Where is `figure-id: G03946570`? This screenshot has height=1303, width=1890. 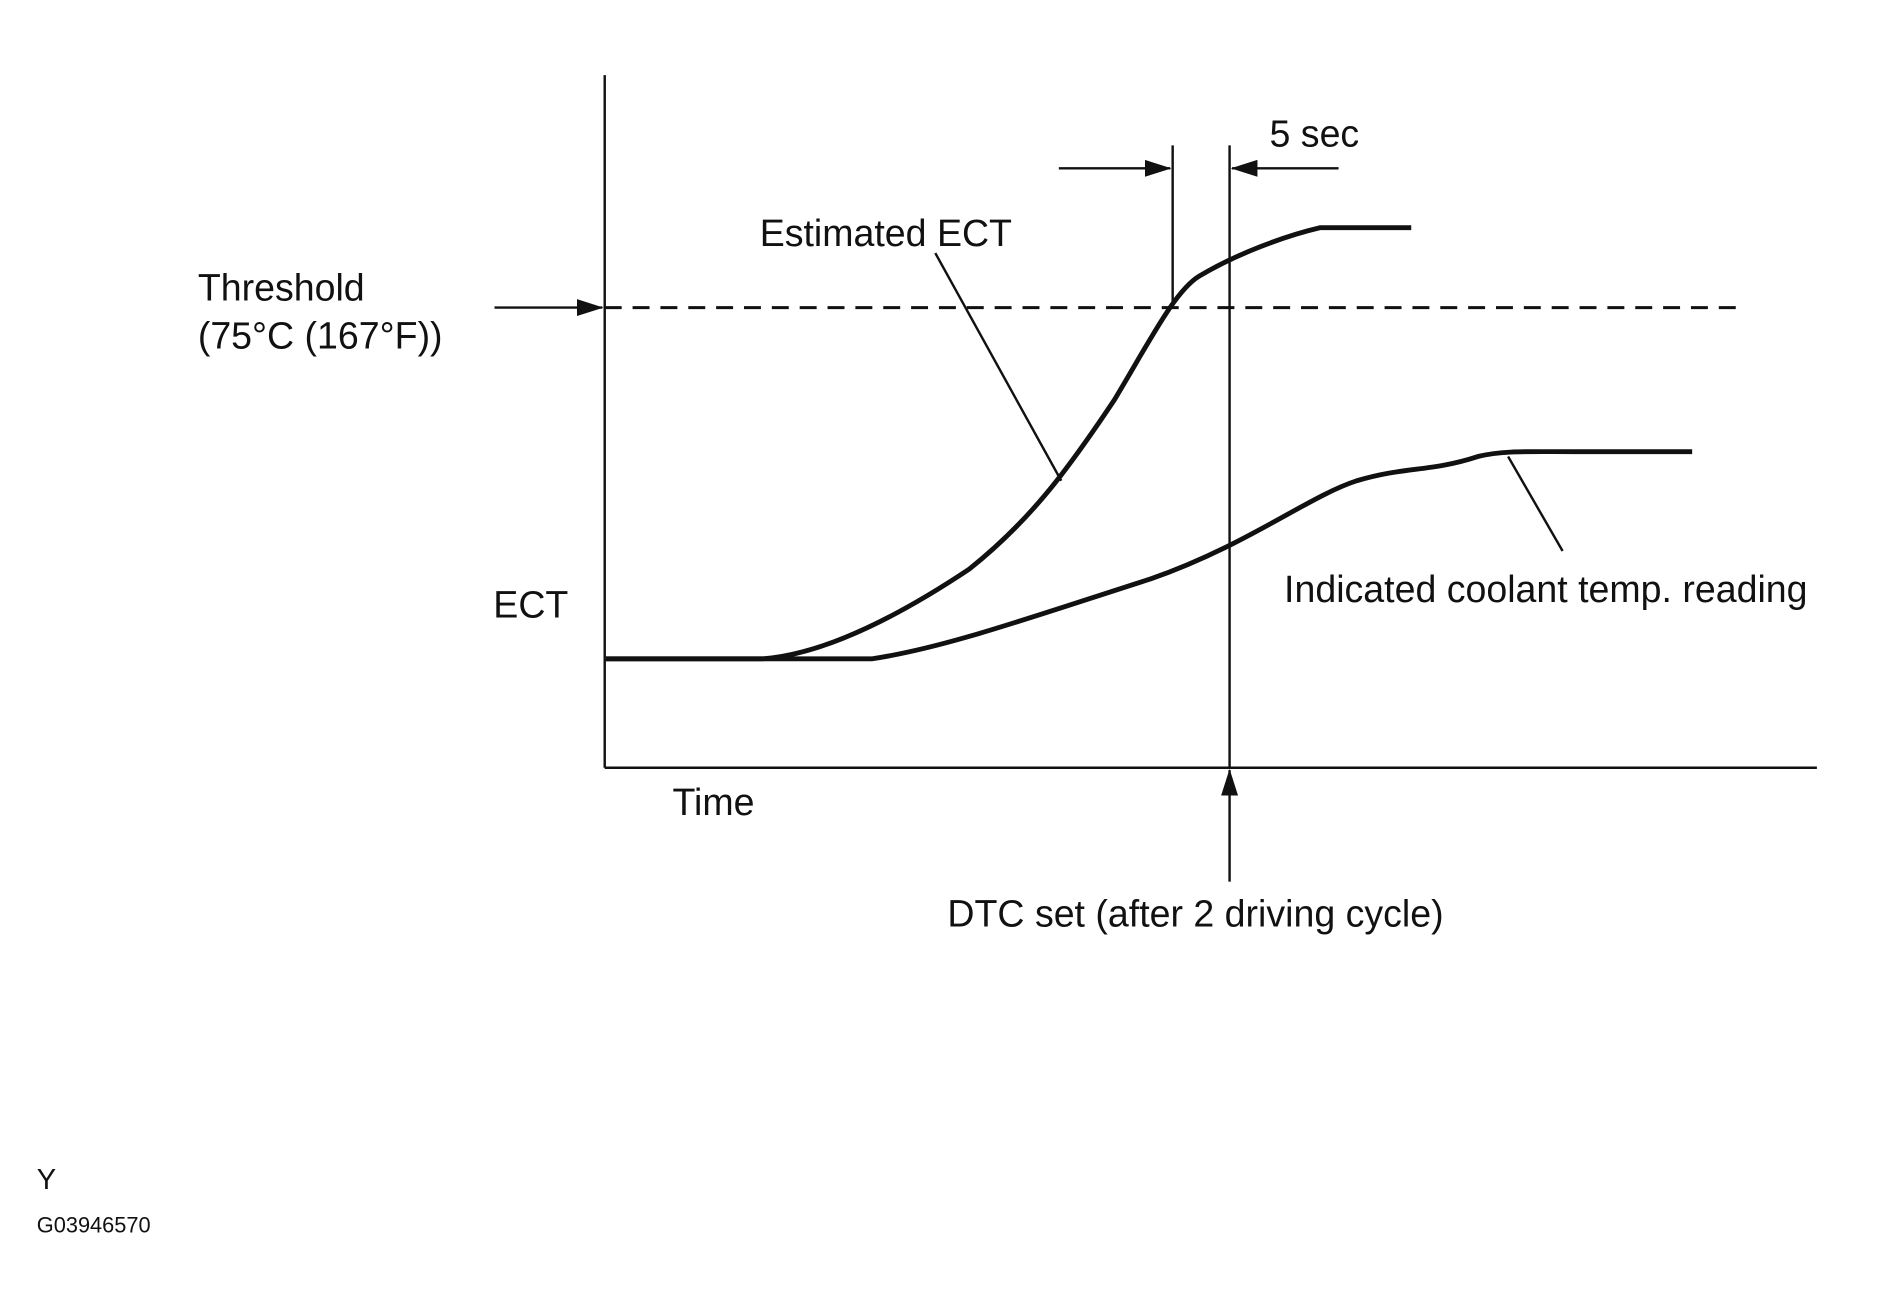 figure-id: G03946570 is located at coordinates (94, 1225).